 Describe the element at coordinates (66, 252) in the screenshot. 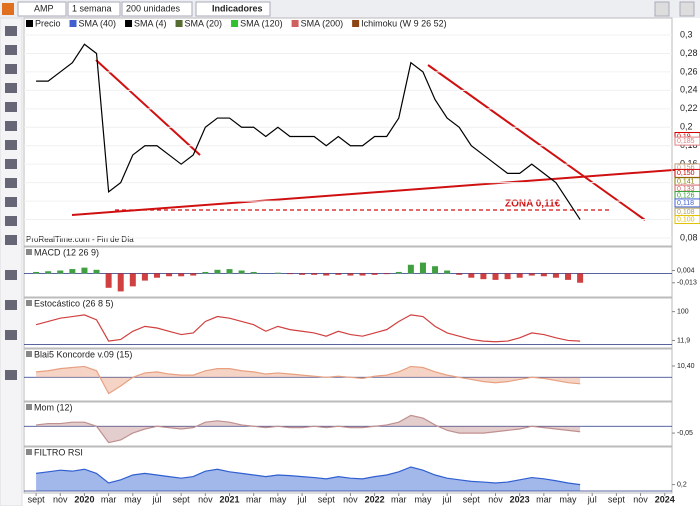

I see `indicator-title: MACD (12 26 9)` at that location.